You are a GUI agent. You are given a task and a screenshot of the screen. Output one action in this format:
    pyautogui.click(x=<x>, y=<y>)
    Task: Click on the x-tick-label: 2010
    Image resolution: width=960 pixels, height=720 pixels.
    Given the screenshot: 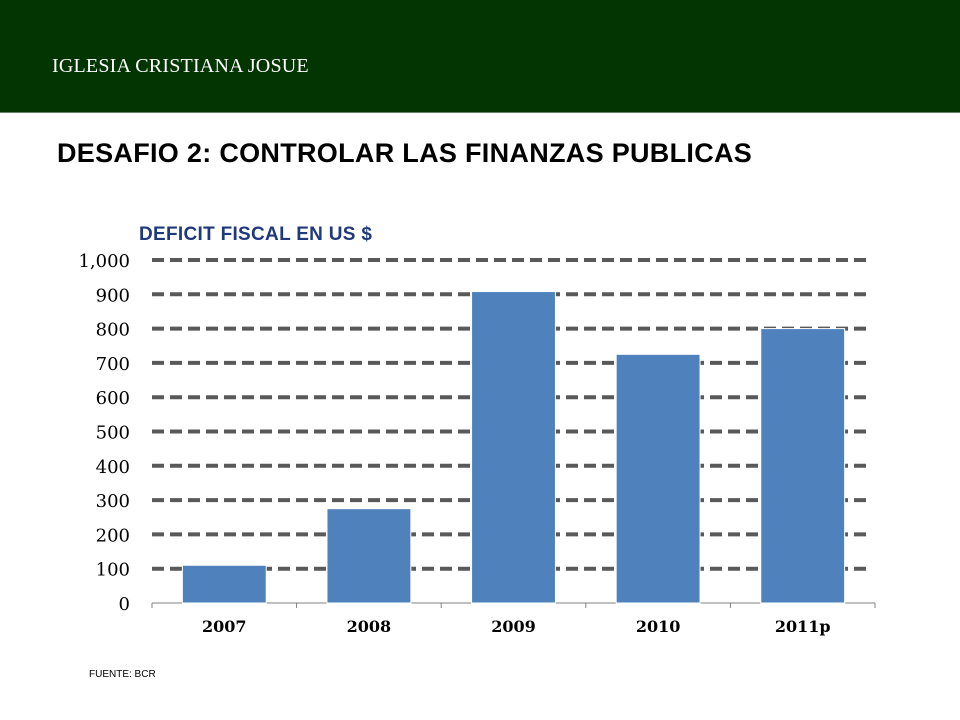 What is the action you would take?
    pyautogui.click(x=658, y=626)
    